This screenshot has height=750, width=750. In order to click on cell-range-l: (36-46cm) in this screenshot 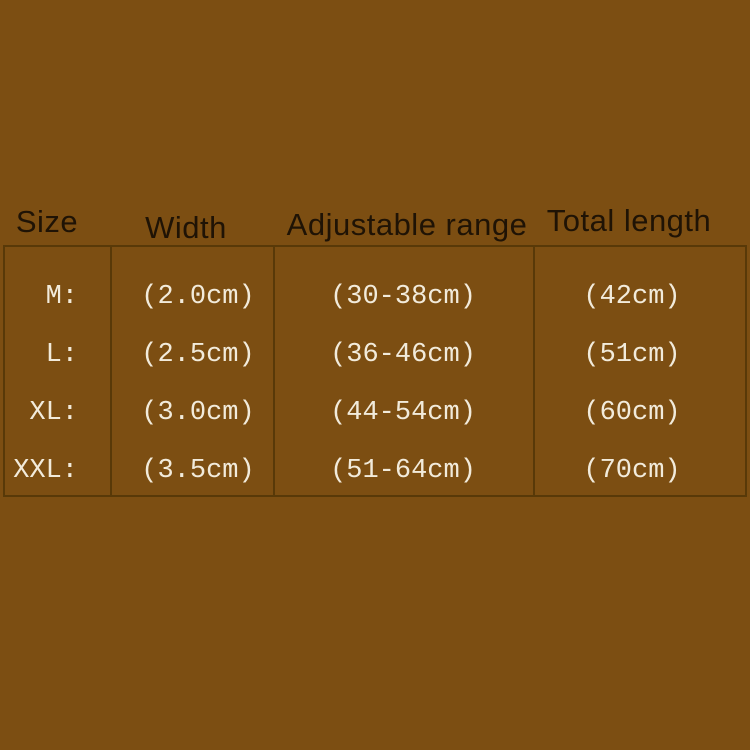, I will do `click(403, 355)`.